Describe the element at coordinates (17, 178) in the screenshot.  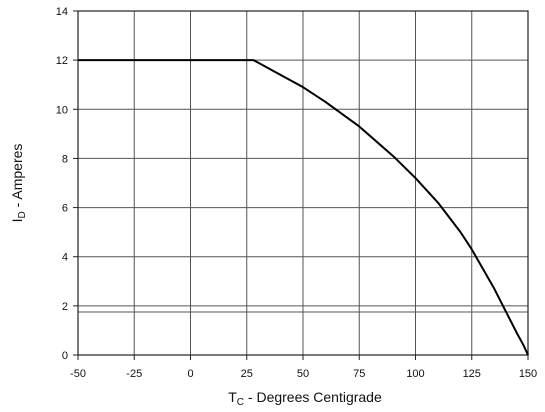
I see `y-axis-title-rest: - Amperes` at that location.